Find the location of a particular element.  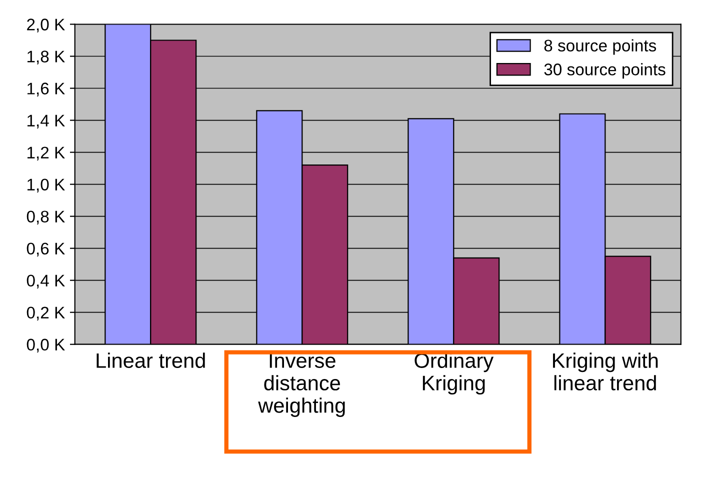

y-tick-label: 1,2 K is located at coordinates (46, 153).